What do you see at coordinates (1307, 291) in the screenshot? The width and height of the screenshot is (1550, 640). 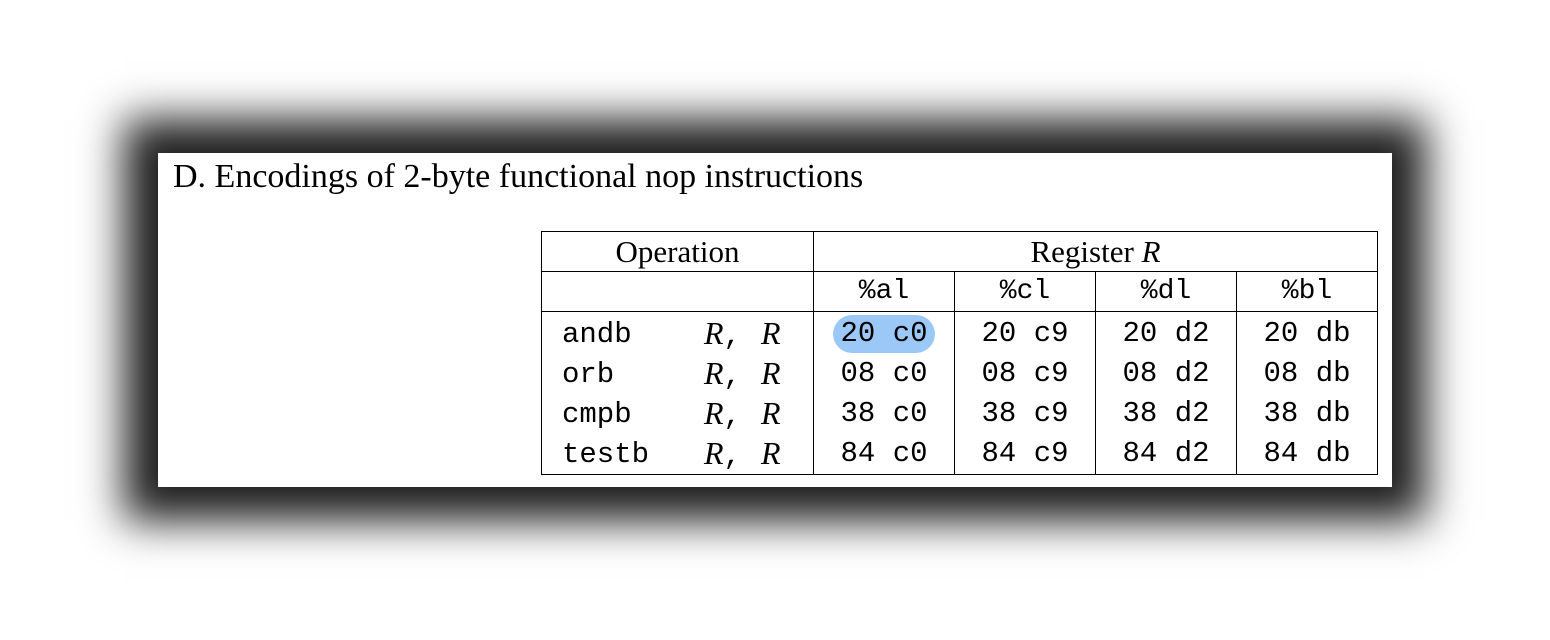 I see `register-col-bl: %bl` at bounding box center [1307, 291].